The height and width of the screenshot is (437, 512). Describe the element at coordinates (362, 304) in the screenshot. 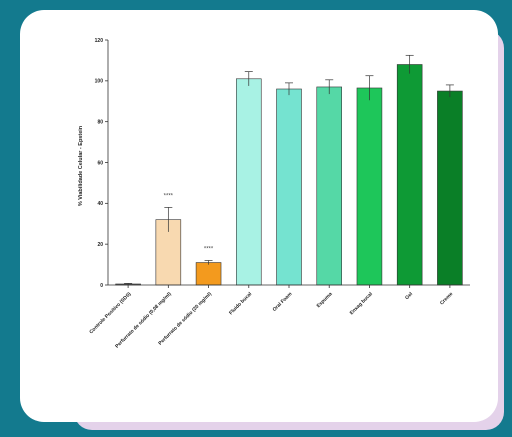

I see `x-tick-label: Enxag bucal` at that location.